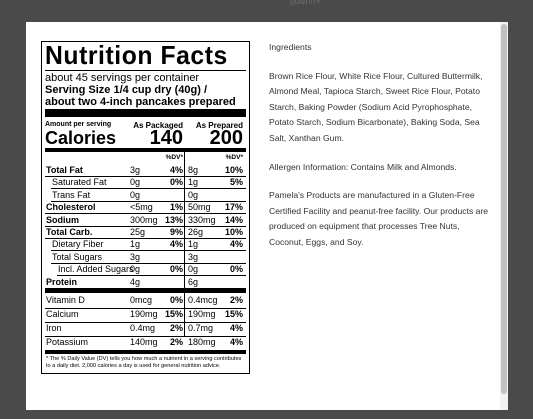 This screenshot has height=419, width=533. What do you see at coordinates (202, 219) in the screenshot?
I see `amount: 330mg` at bounding box center [202, 219].